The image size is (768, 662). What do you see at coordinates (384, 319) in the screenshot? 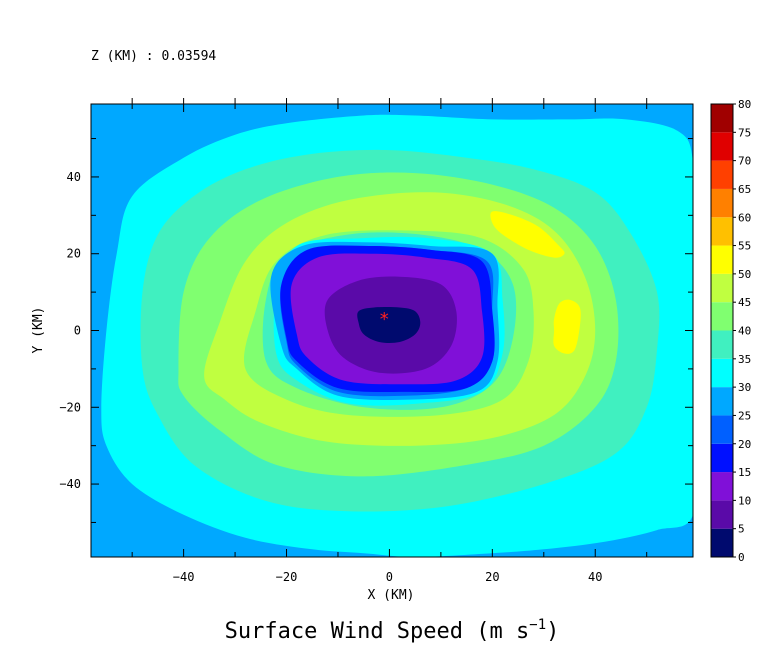
I see `storm-center-marker: *` at bounding box center [384, 319].